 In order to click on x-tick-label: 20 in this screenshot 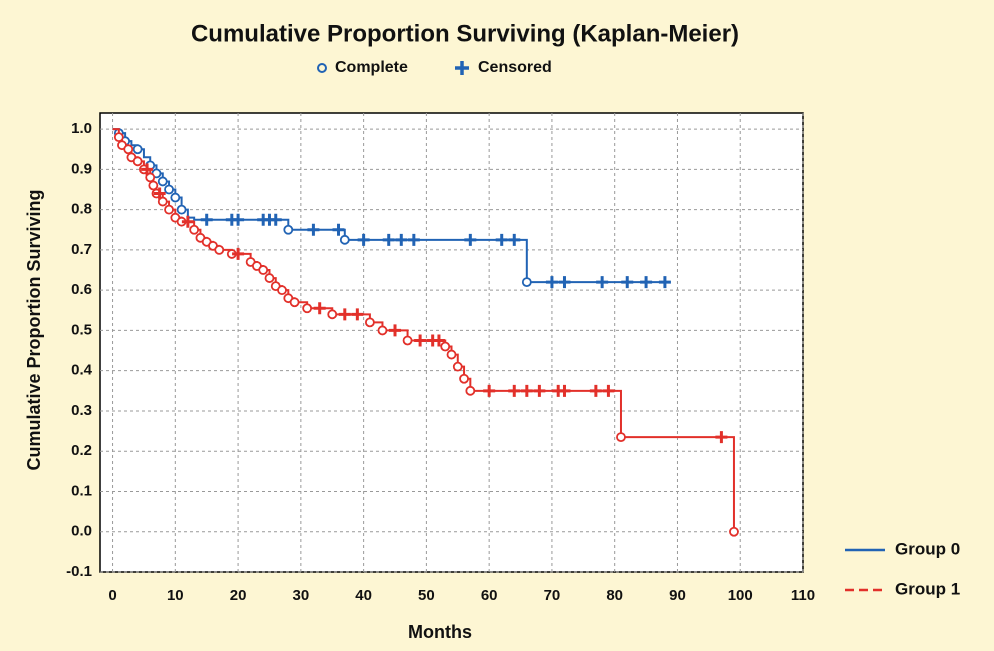, I will do `click(238, 595)`.